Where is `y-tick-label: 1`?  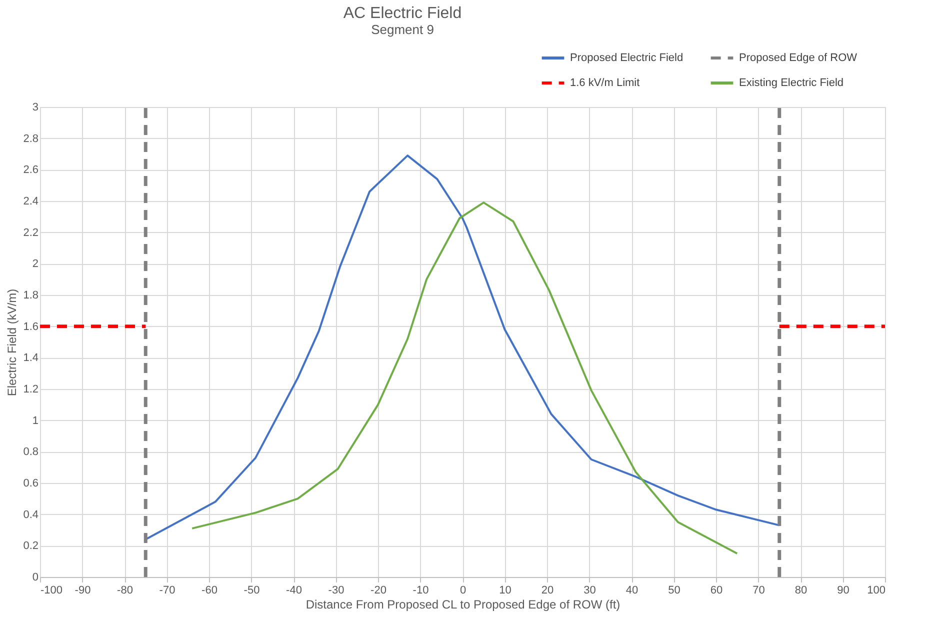
y-tick-label: 1 is located at coordinates (35, 420).